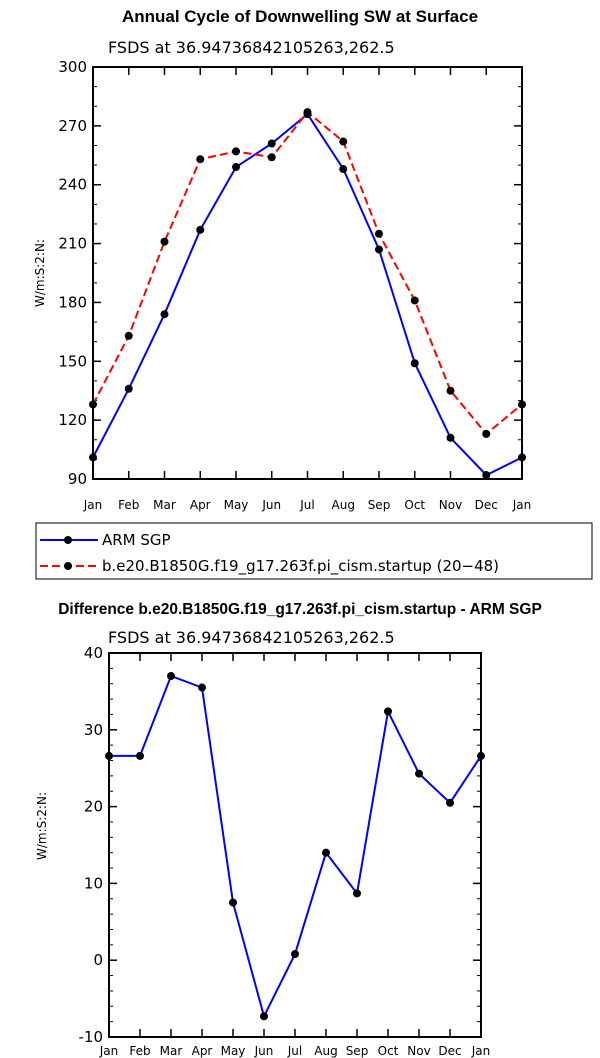 The height and width of the screenshot is (1058, 600). What do you see at coordinates (72, 361) in the screenshot?
I see `y-tick-label: 150` at bounding box center [72, 361].